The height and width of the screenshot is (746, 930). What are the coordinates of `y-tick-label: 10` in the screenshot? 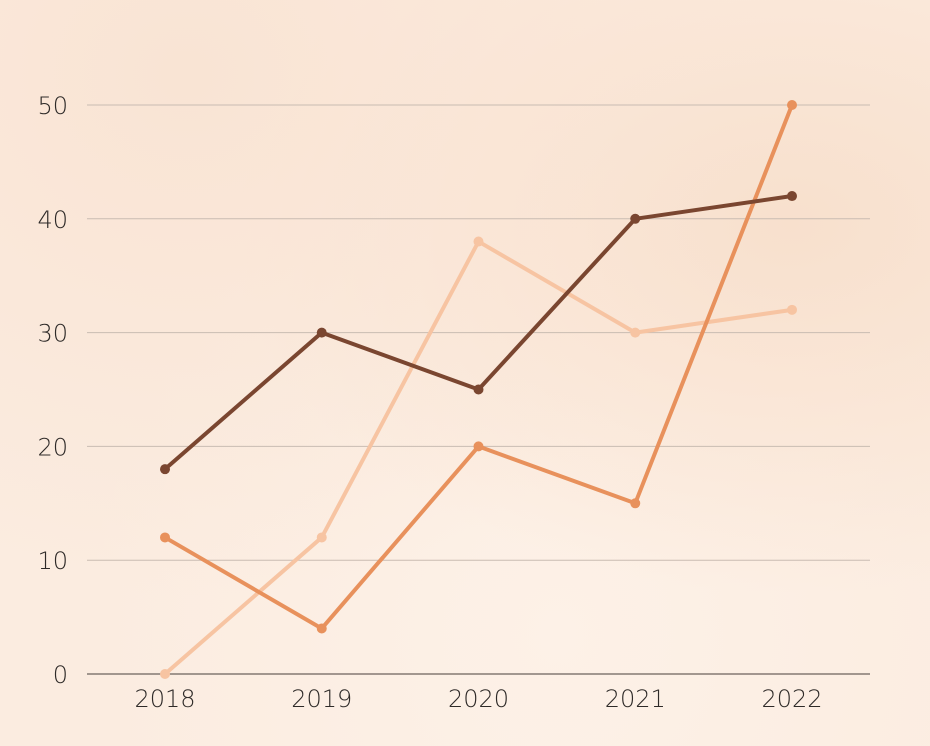 It's located at (52, 561).